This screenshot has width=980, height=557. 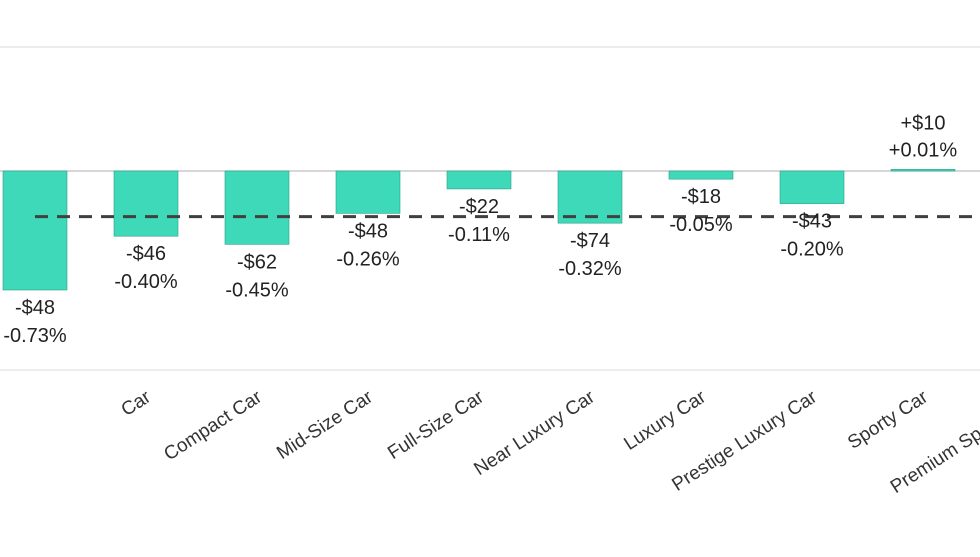 What do you see at coordinates (888, 419) in the screenshot?
I see `category-label: Sporty Car` at bounding box center [888, 419].